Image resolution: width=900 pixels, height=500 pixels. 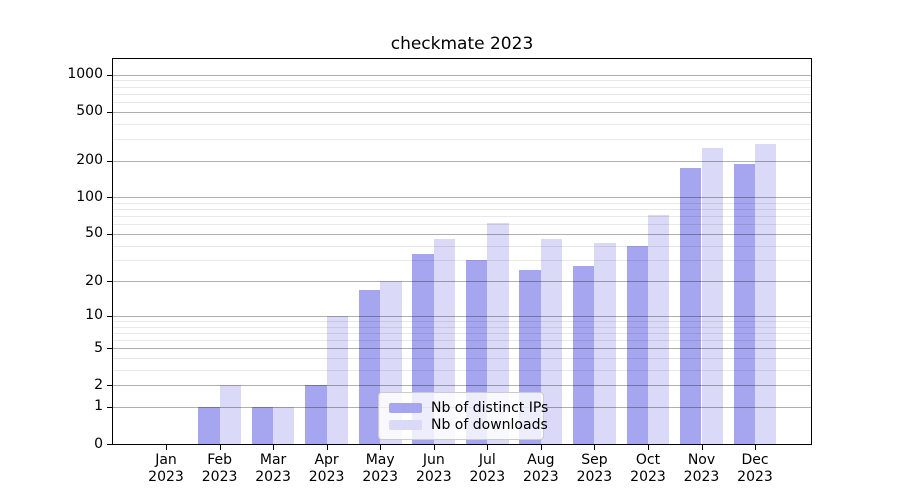 What do you see at coordinates (594, 468) in the screenshot?
I see `x-tick-label-sep: Sep 2023` at bounding box center [594, 468].